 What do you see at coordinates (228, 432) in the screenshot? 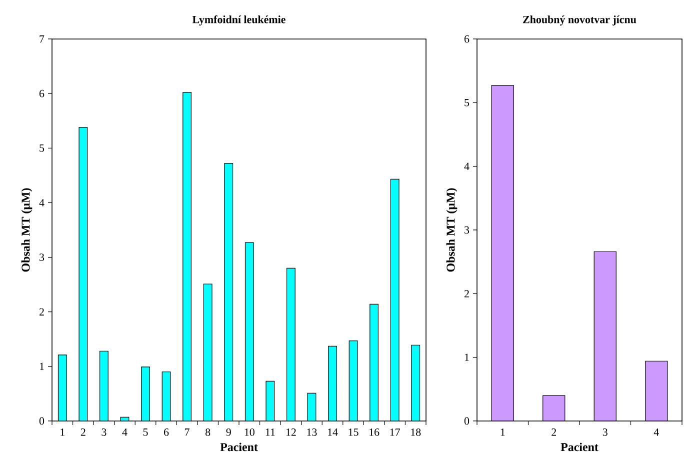
I see `x-tick-label: 9` at bounding box center [228, 432].